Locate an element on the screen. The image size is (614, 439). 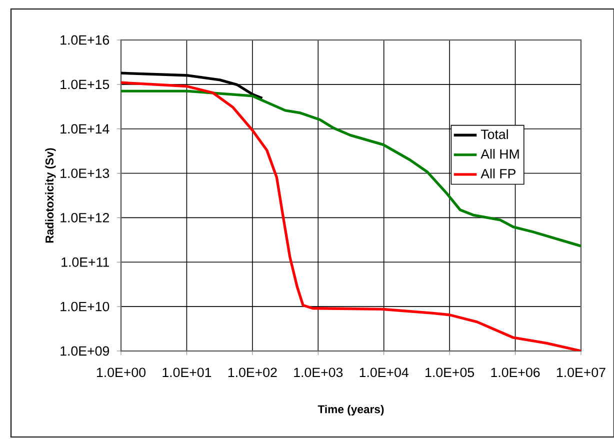
x-tick-label: 1.0E+07 is located at coordinates (581, 373).